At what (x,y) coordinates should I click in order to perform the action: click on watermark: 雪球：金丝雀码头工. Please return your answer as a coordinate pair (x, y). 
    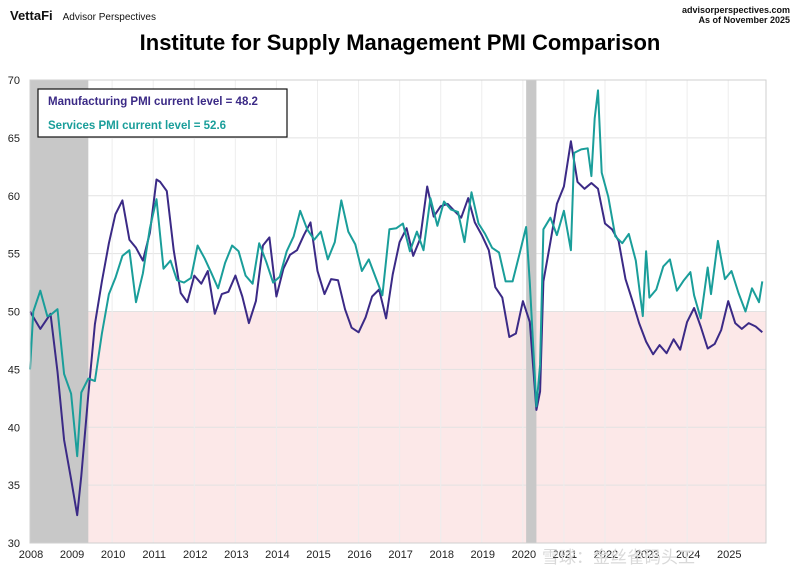
    Looking at the image, I should click on (618, 558).